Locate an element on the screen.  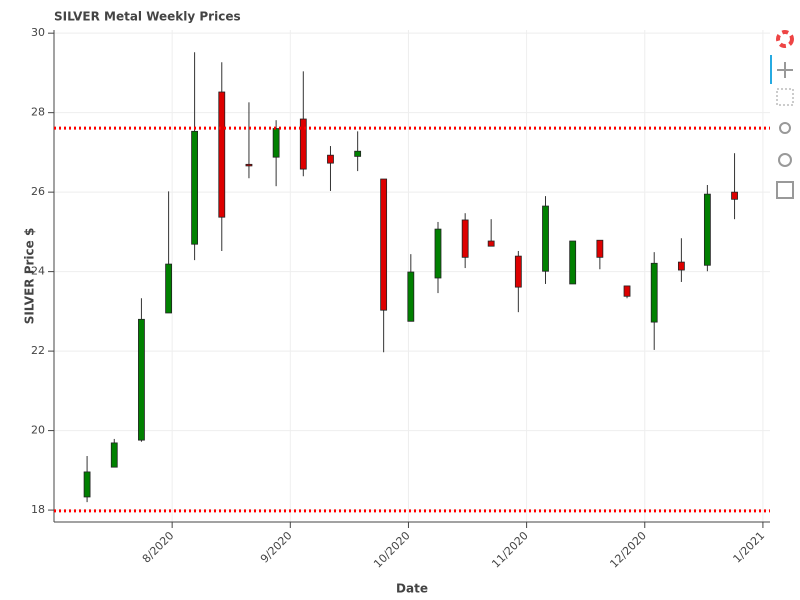
toolbar is located at coordinates (782, 114).